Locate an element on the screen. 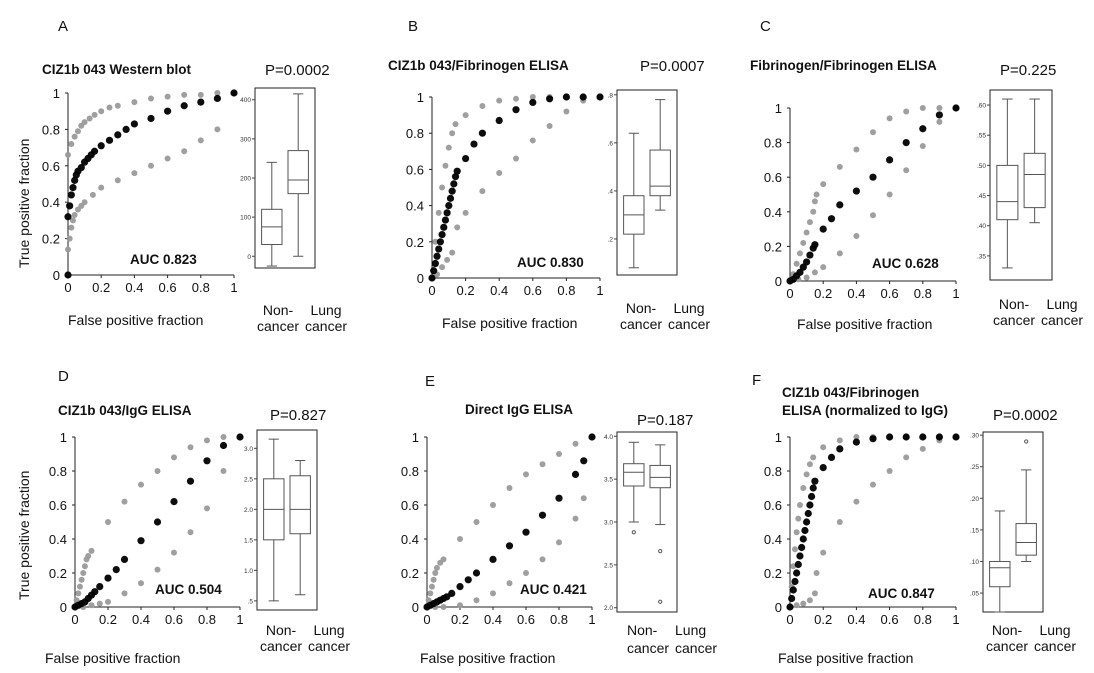 This screenshot has height=673, width=1094. y-tick-label: 0.2 is located at coordinates (415, 242).